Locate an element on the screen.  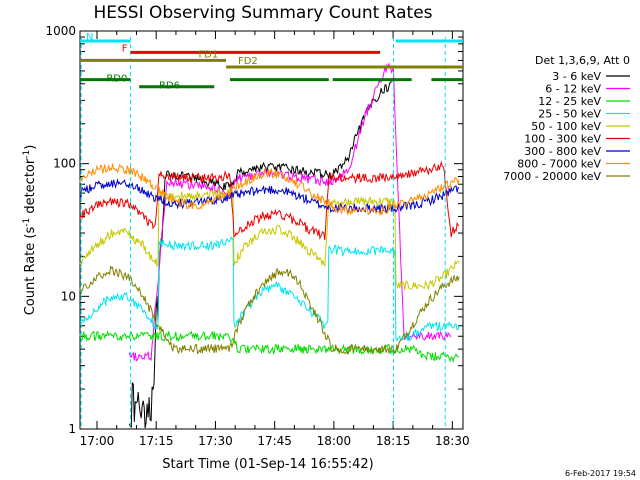
legend-label: 50 - 100 keV is located at coordinates (566, 126).